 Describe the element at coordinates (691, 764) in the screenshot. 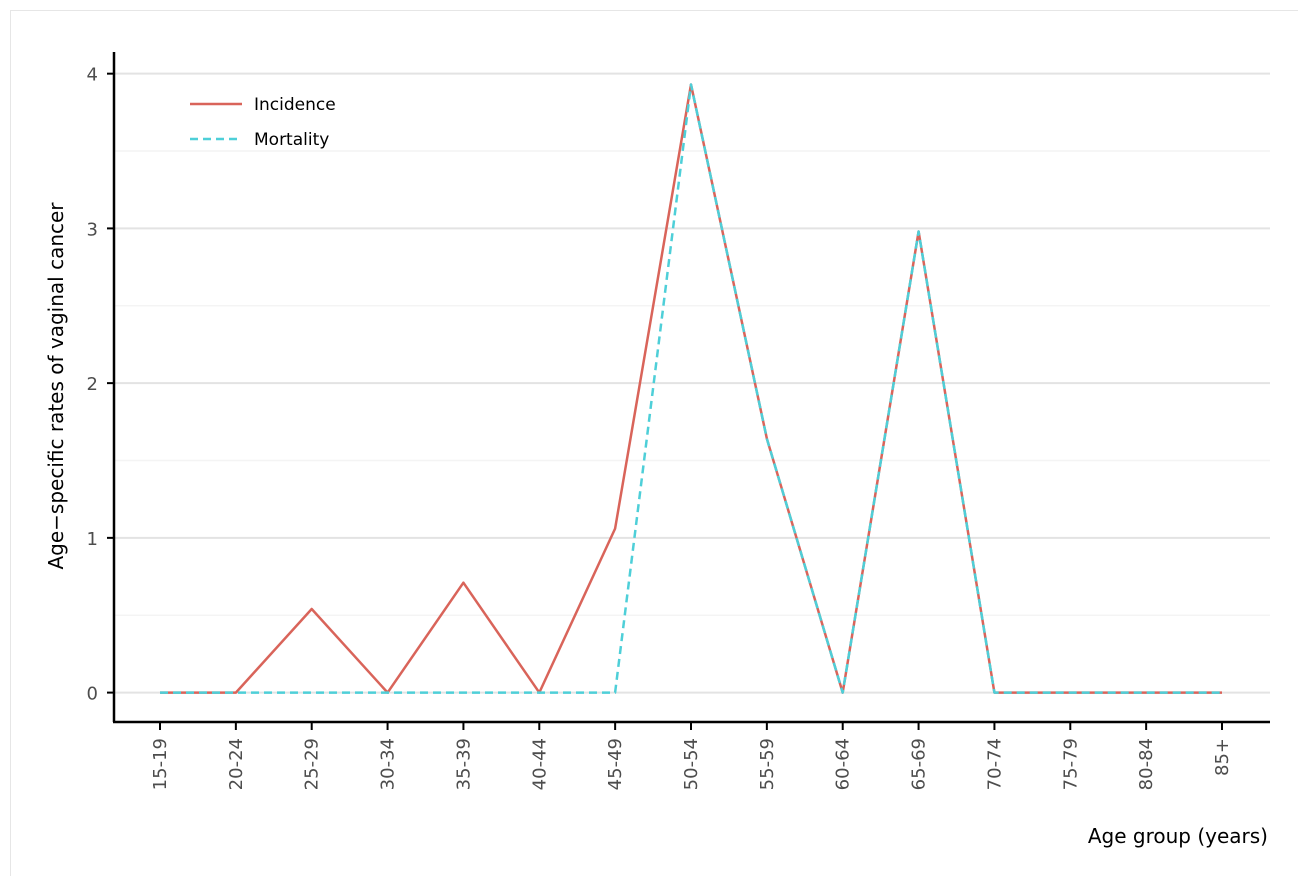

I see `x-tick-label: 50-54` at that location.